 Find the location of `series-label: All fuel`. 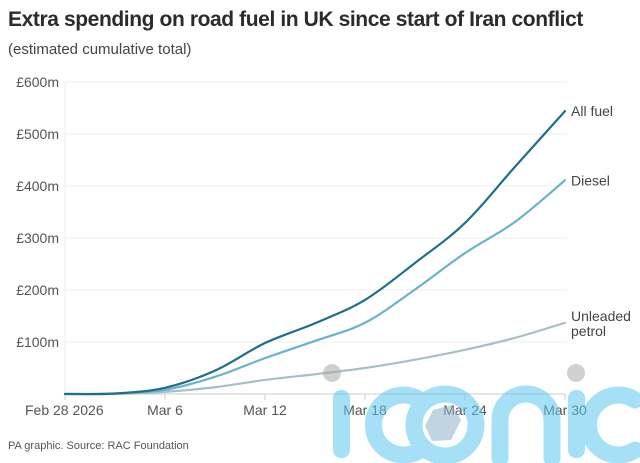

series-label: All fuel is located at coordinates (592, 111).